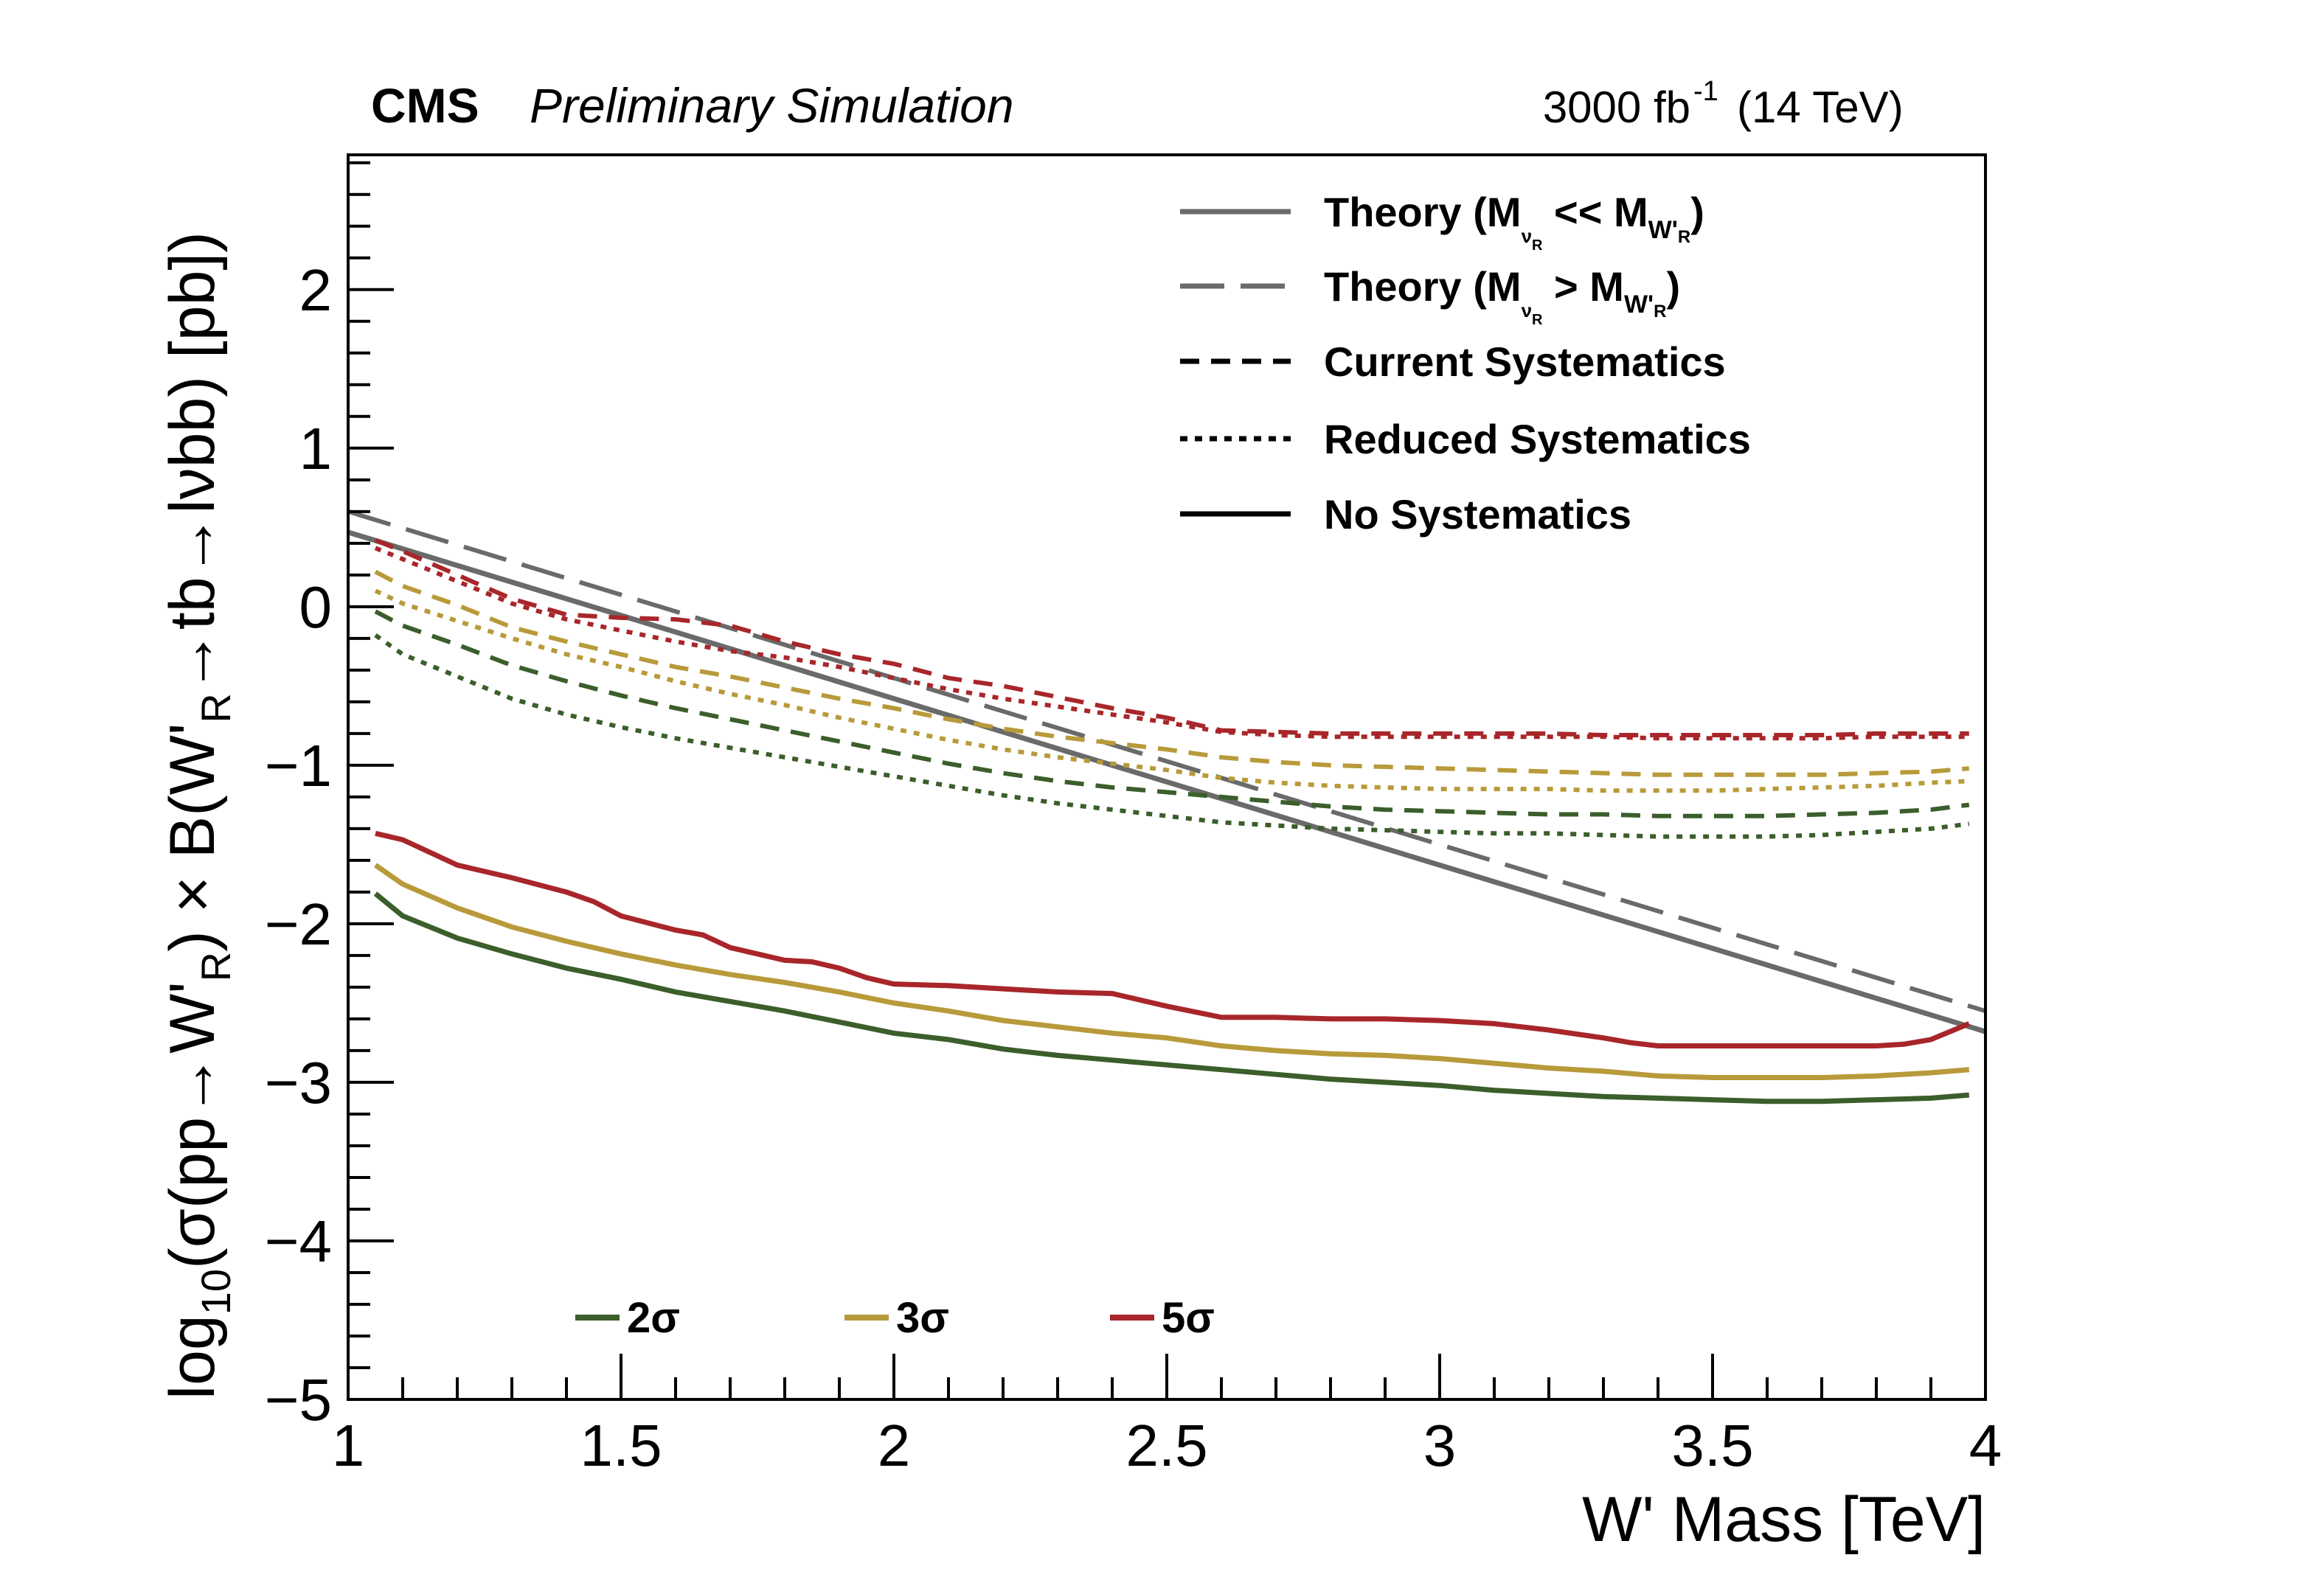  I want to click on legend-label-reduced: Reduced Systematics, so click(1537, 439).